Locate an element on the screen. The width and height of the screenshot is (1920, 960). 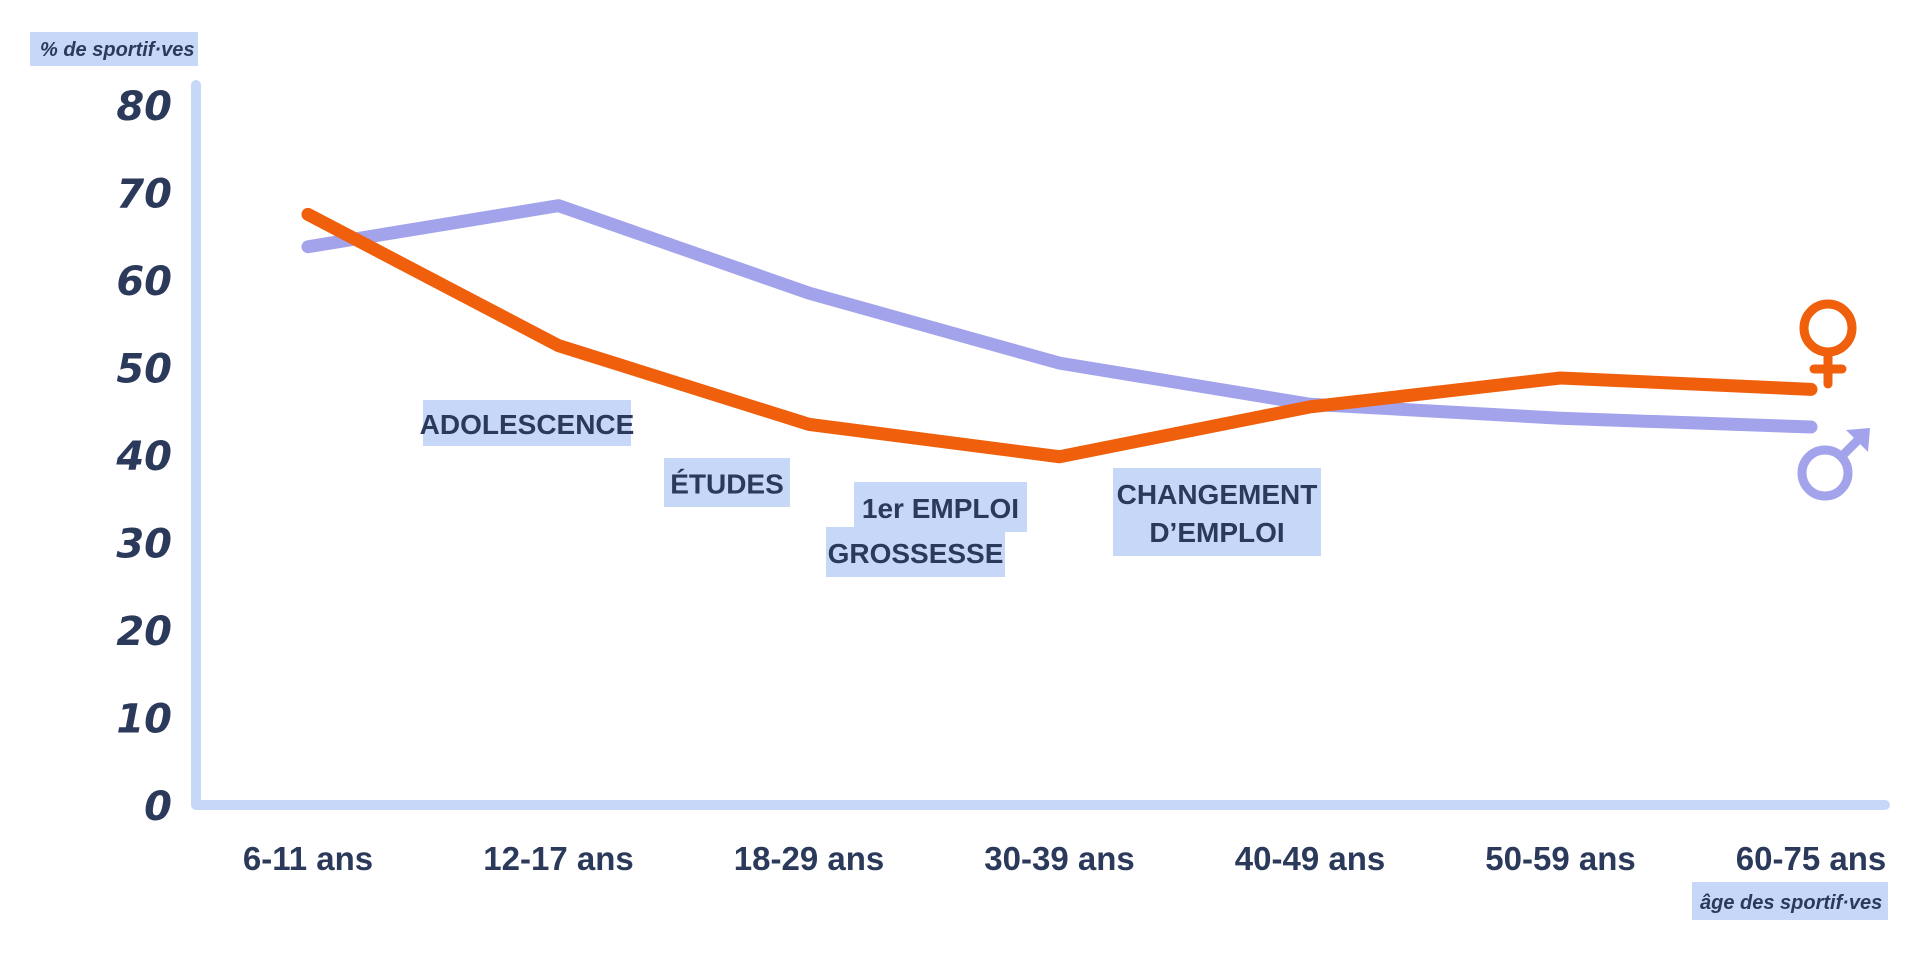
y-tick-label: 60 is located at coordinates (144, 282).